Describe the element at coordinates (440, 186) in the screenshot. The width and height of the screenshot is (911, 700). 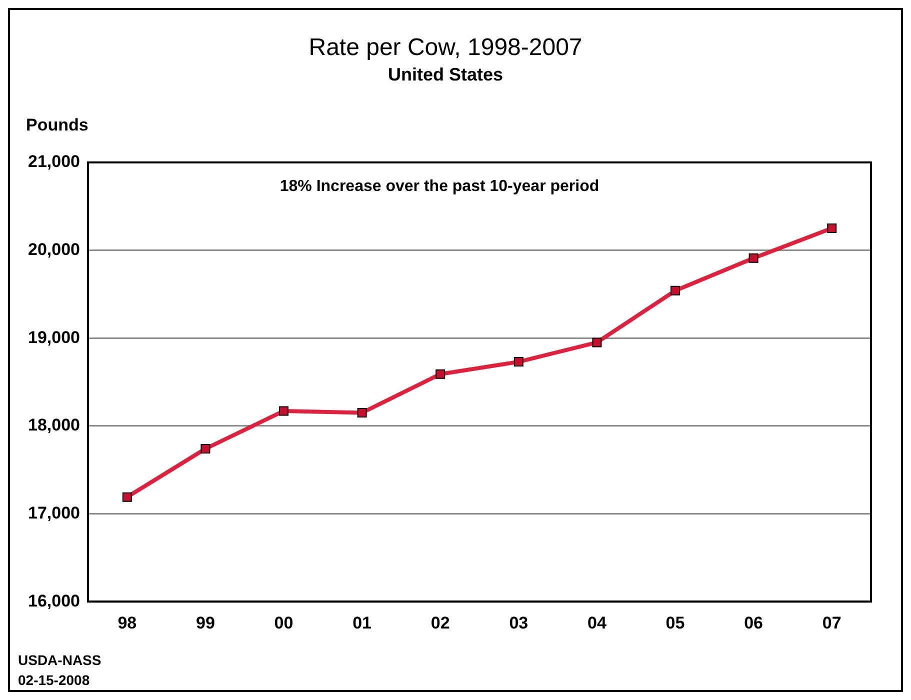
I see `annotation: 18% Increase over the past 10-year period` at that location.